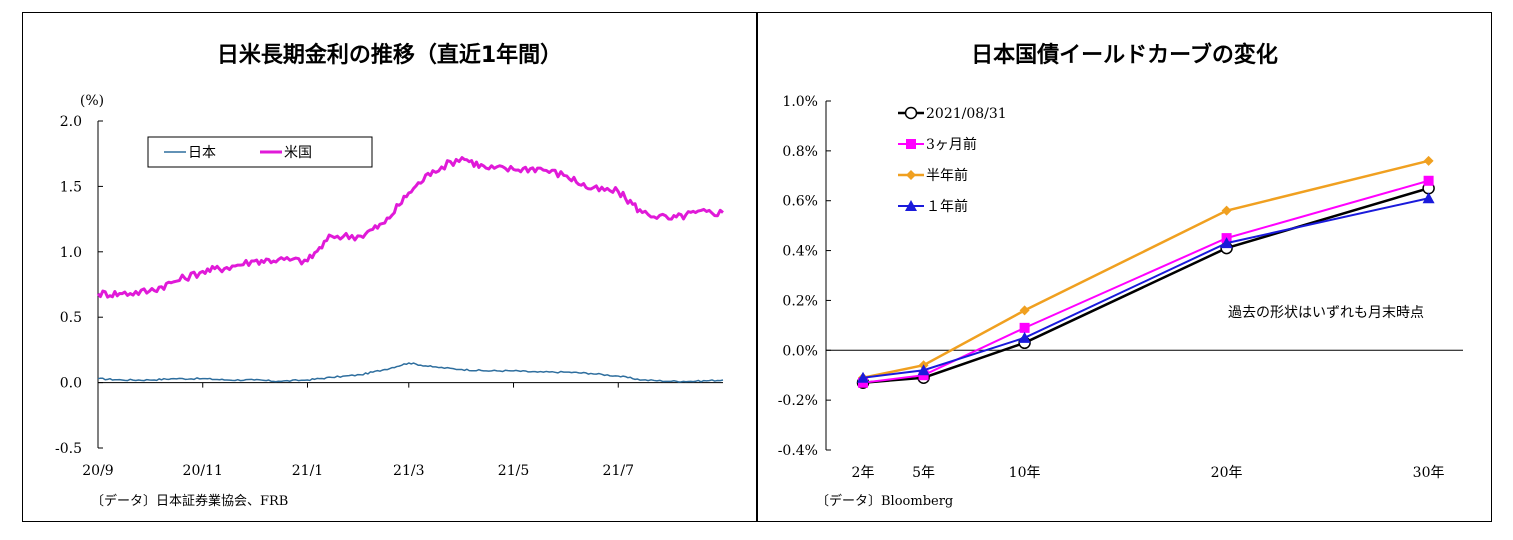  I want to click on chart-title: 日米長期金利の推移（直近1年間）, so click(389, 55).